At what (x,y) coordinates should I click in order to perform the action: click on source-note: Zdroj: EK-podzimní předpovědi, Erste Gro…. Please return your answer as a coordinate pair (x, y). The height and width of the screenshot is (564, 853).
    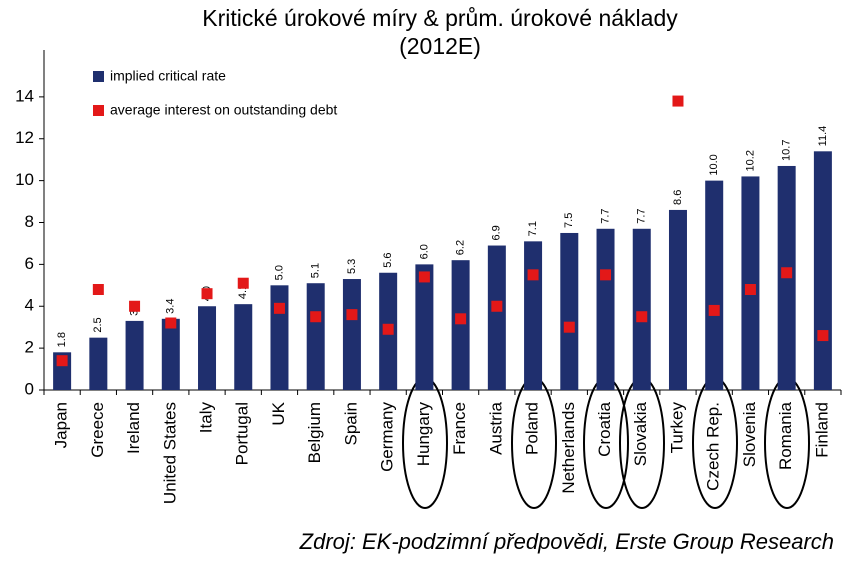
    Looking at the image, I should click on (566, 541).